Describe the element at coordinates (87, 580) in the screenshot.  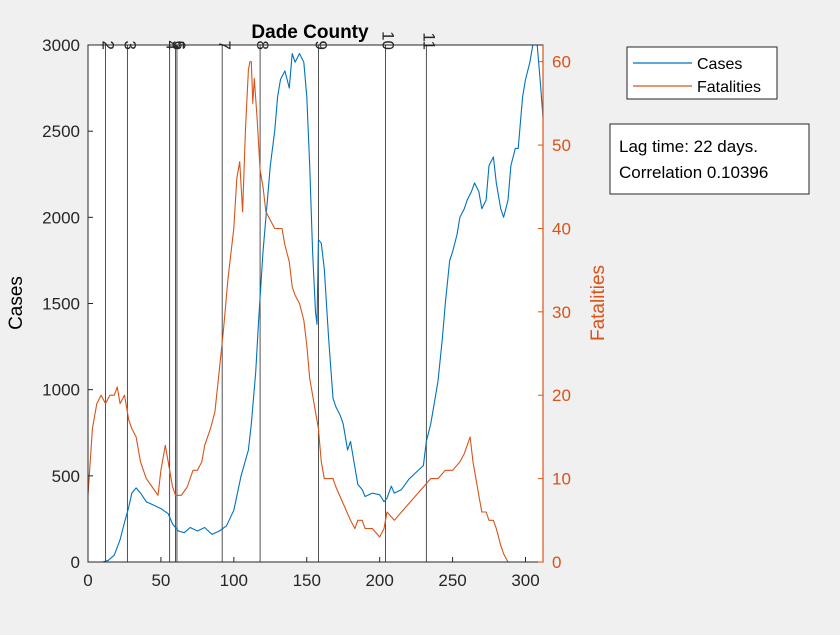
I see `x-tick-label: 0` at that location.